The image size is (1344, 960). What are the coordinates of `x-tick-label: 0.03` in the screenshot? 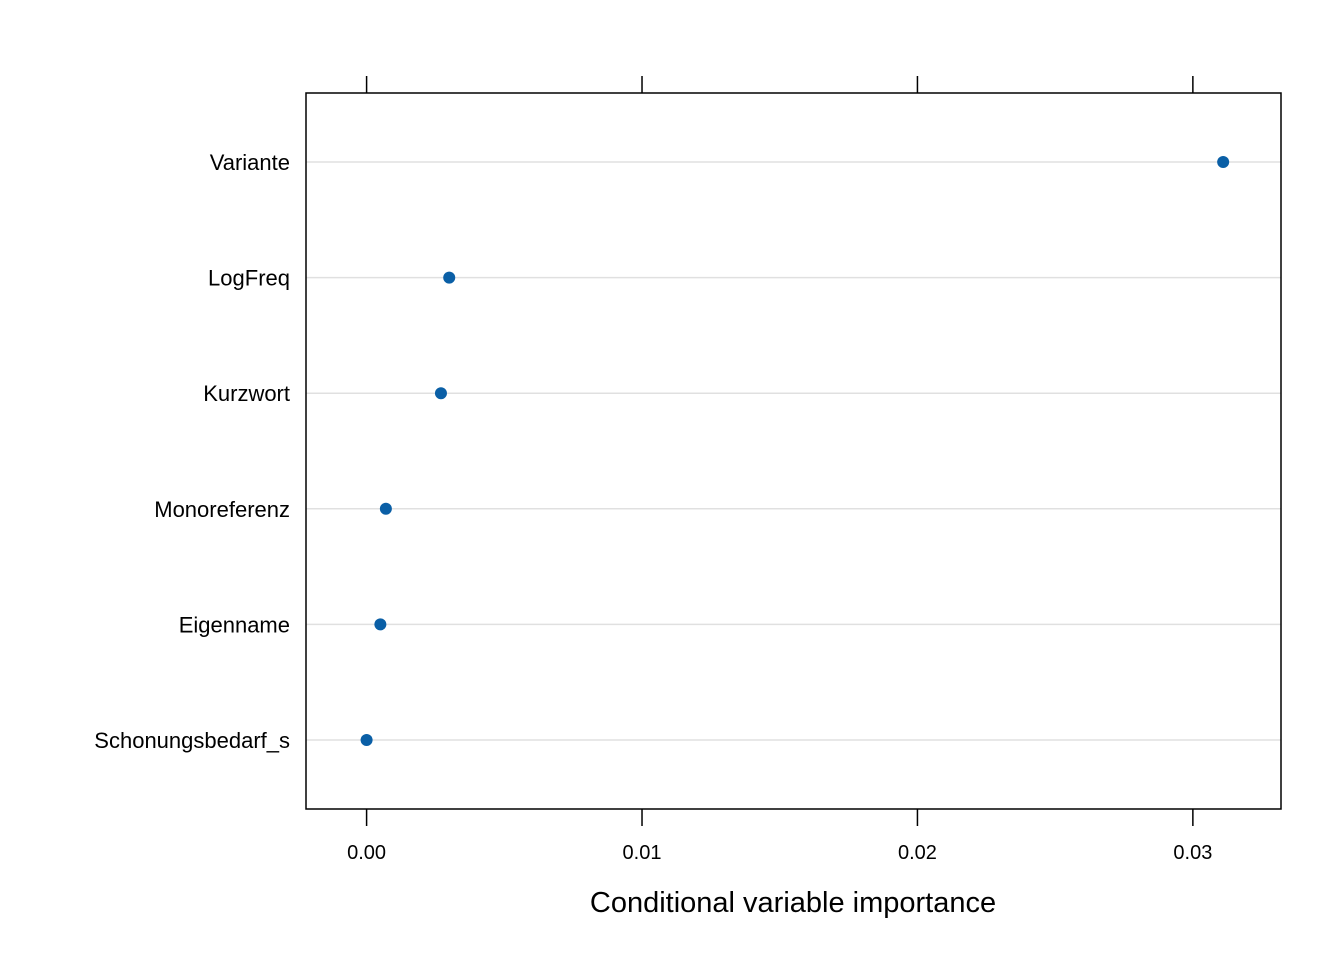 It's located at (1192, 853).